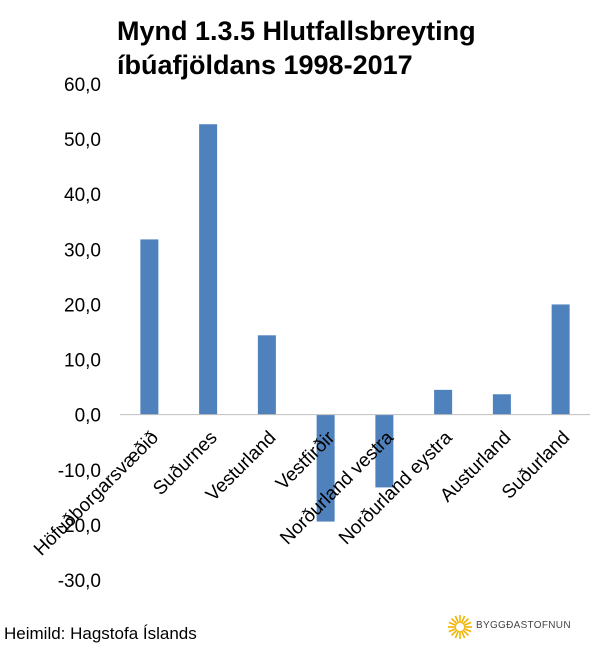 The width and height of the screenshot is (591, 645). What do you see at coordinates (296, 31) in the screenshot?
I see `chart-title-line-1: Mynd 1.3.5 Hlutfallsbreyting` at bounding box center [296, 31].